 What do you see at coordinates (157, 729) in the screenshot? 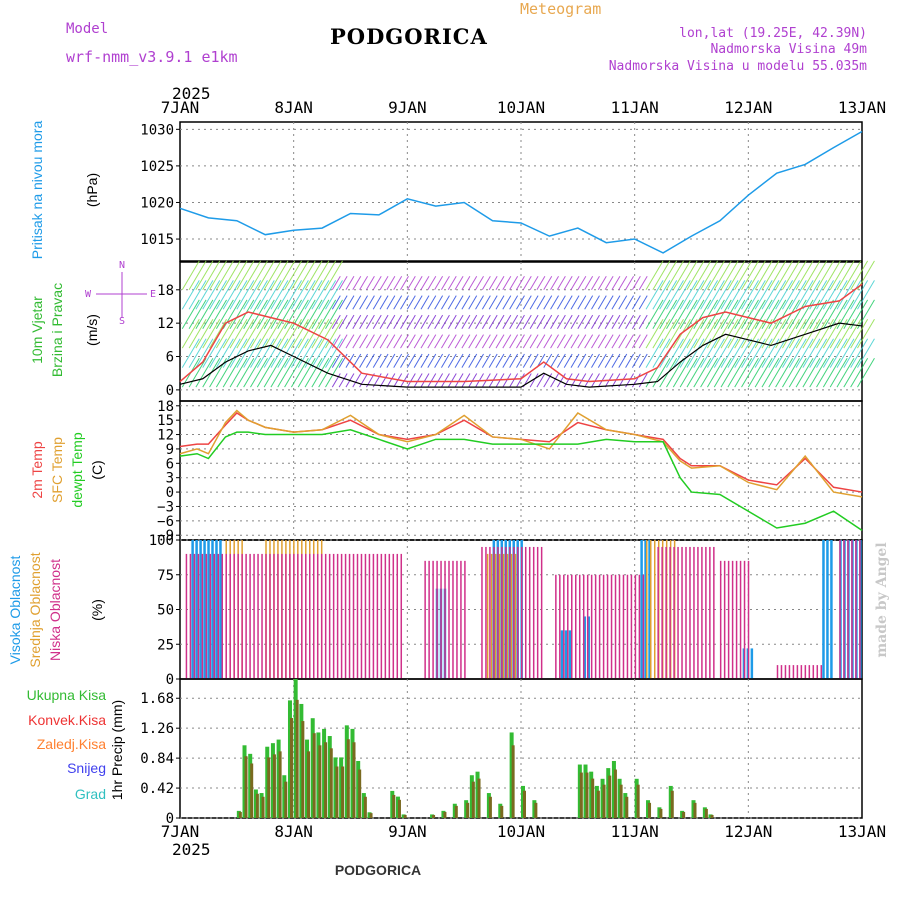
I see `y-tick-label: 1.26` at bounding box center [157, 729].